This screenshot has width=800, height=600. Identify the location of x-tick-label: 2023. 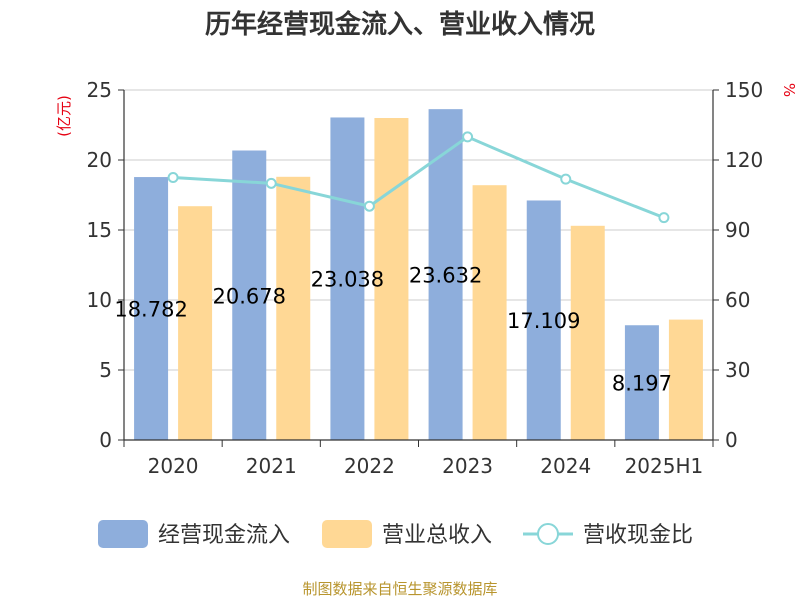
(467, 466).